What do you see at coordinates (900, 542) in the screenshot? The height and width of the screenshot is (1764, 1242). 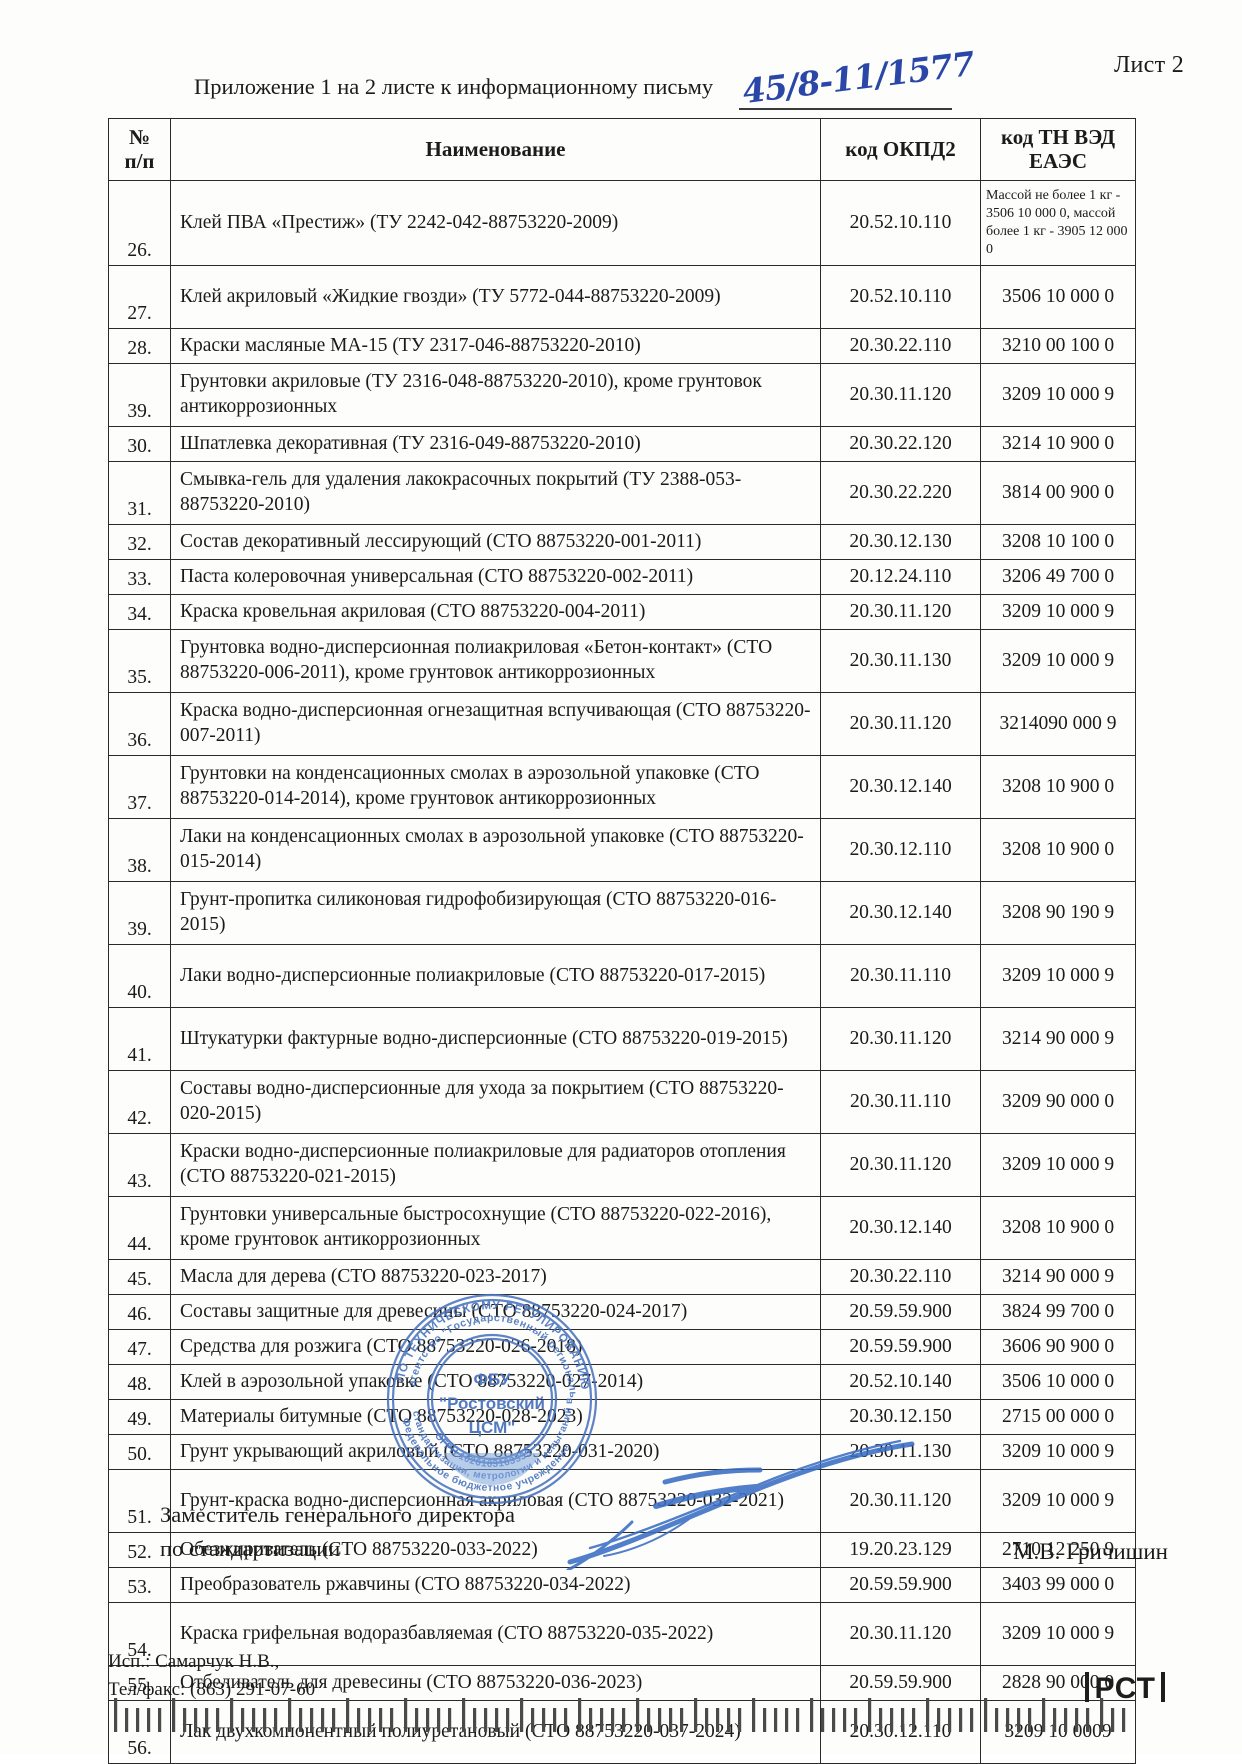 I see `row-okpd-cell: 20.30.12.130` at bounding box center [900, 542].